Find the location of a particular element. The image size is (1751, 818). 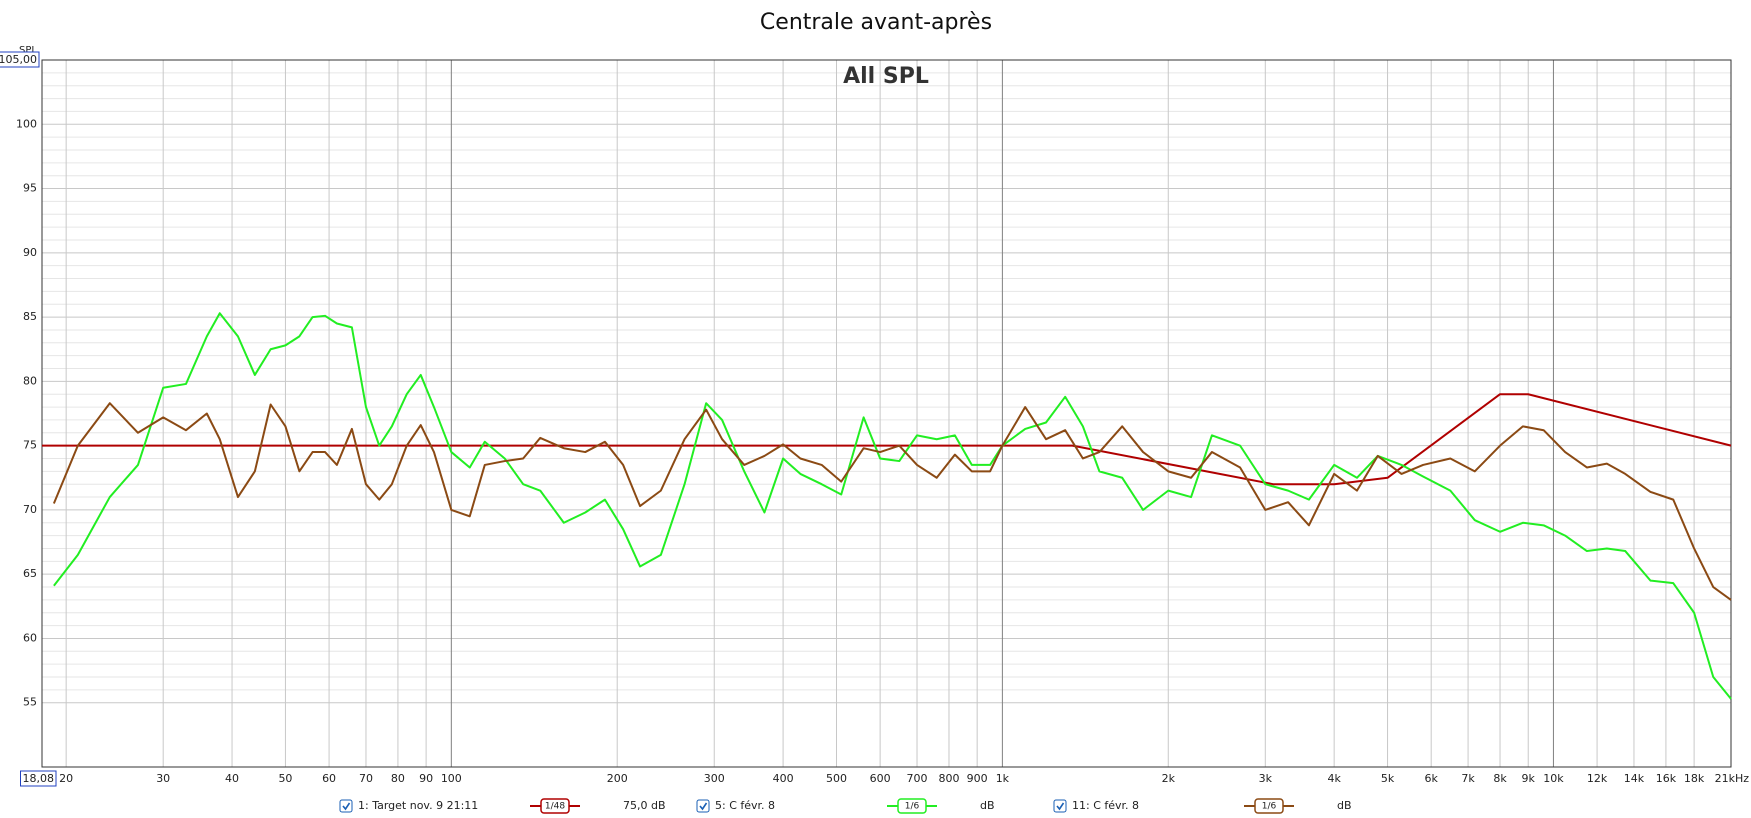

x-tick-label: 18,08 is located at coordinates (39, 778).